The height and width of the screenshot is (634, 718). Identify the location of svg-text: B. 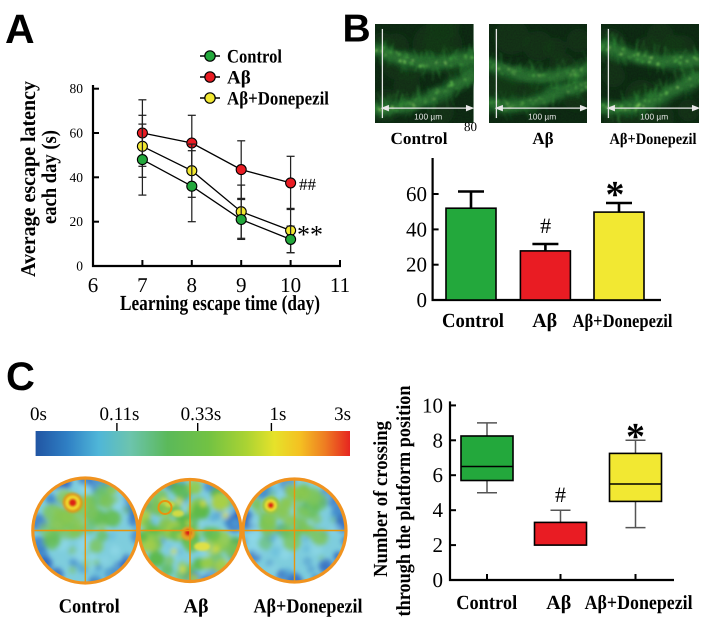
(357, 29).